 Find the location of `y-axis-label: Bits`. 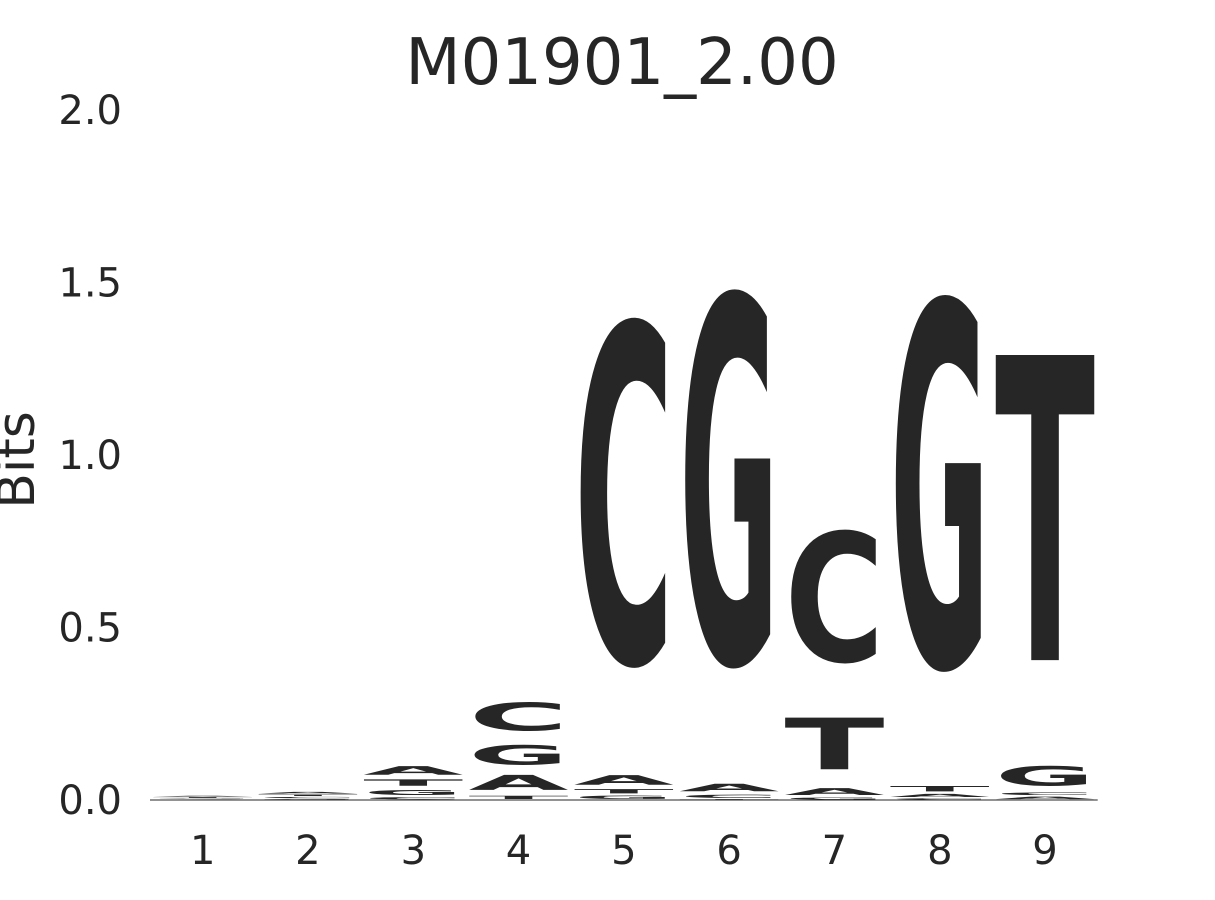

y-axis-label: Bits is located at coordinates (23, 460).